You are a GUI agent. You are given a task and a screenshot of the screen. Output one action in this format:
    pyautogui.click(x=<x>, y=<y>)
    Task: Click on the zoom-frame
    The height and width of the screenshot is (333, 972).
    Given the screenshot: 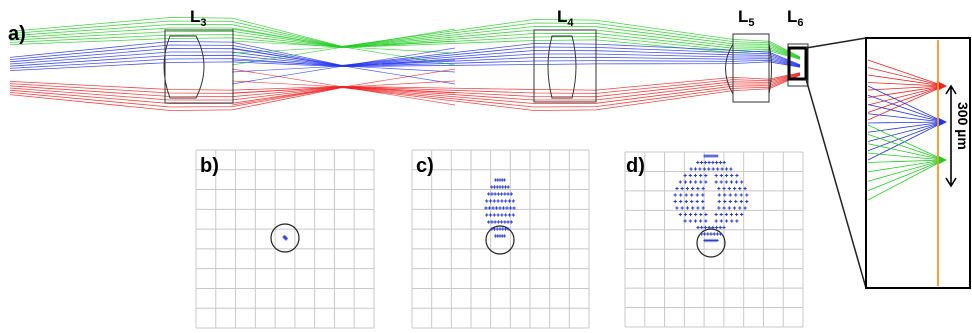 What is the action you would take?
    pyautogui.click(x=918, y=163)
    